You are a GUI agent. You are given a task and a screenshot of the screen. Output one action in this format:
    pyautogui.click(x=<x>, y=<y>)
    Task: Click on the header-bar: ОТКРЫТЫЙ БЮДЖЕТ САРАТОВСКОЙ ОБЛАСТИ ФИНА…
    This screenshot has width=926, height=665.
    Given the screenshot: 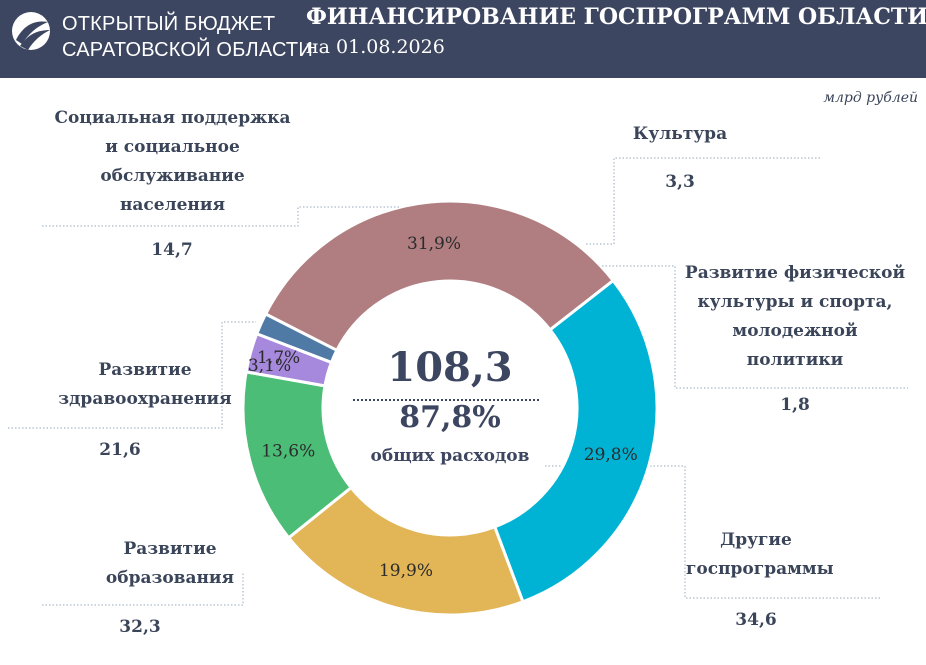 What is the action you would take?
    pyautogui.click(x=463, y=39)
    